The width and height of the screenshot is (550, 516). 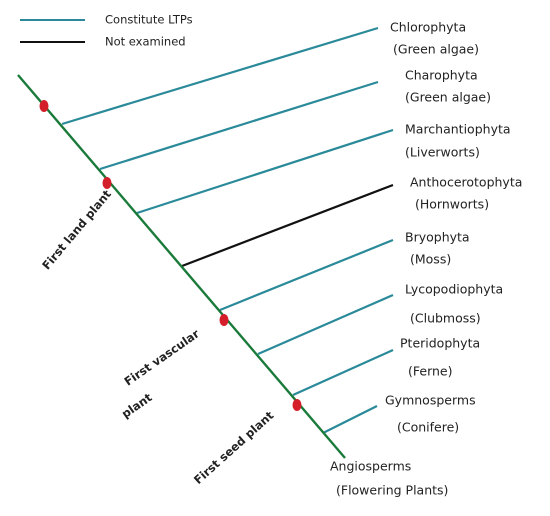 What do you see at coordinates (370, 466) in the screenshot?
I see `taxon-name: Angiosperms` at bounding box center [370, 466].